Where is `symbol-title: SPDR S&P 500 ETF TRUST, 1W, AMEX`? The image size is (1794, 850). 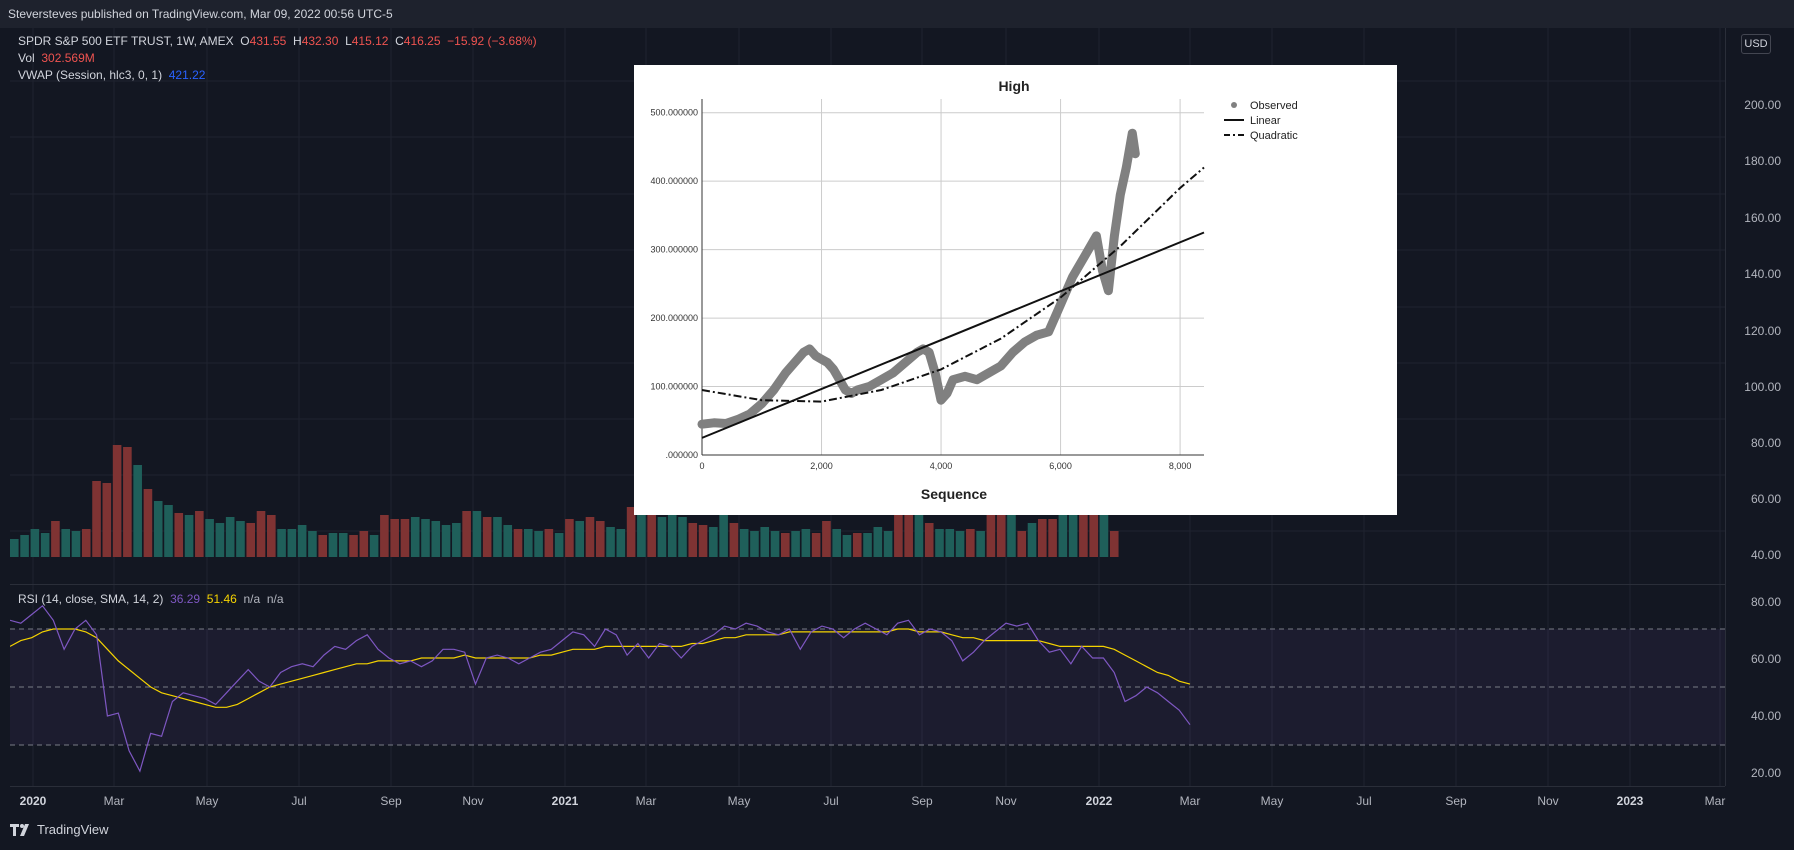 symbol-title: SPDR S&P 500 ETF TRUST, 1W, AMEX is located at coordinates (126, 41).